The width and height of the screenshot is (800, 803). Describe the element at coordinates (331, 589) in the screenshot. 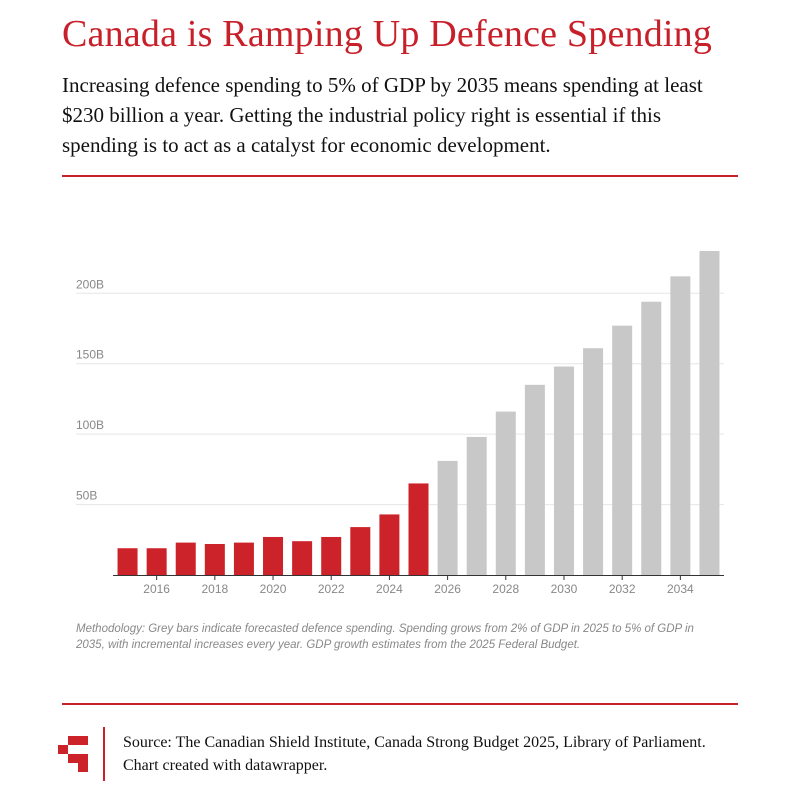

I see `x-tick-label: 2022` at that location.